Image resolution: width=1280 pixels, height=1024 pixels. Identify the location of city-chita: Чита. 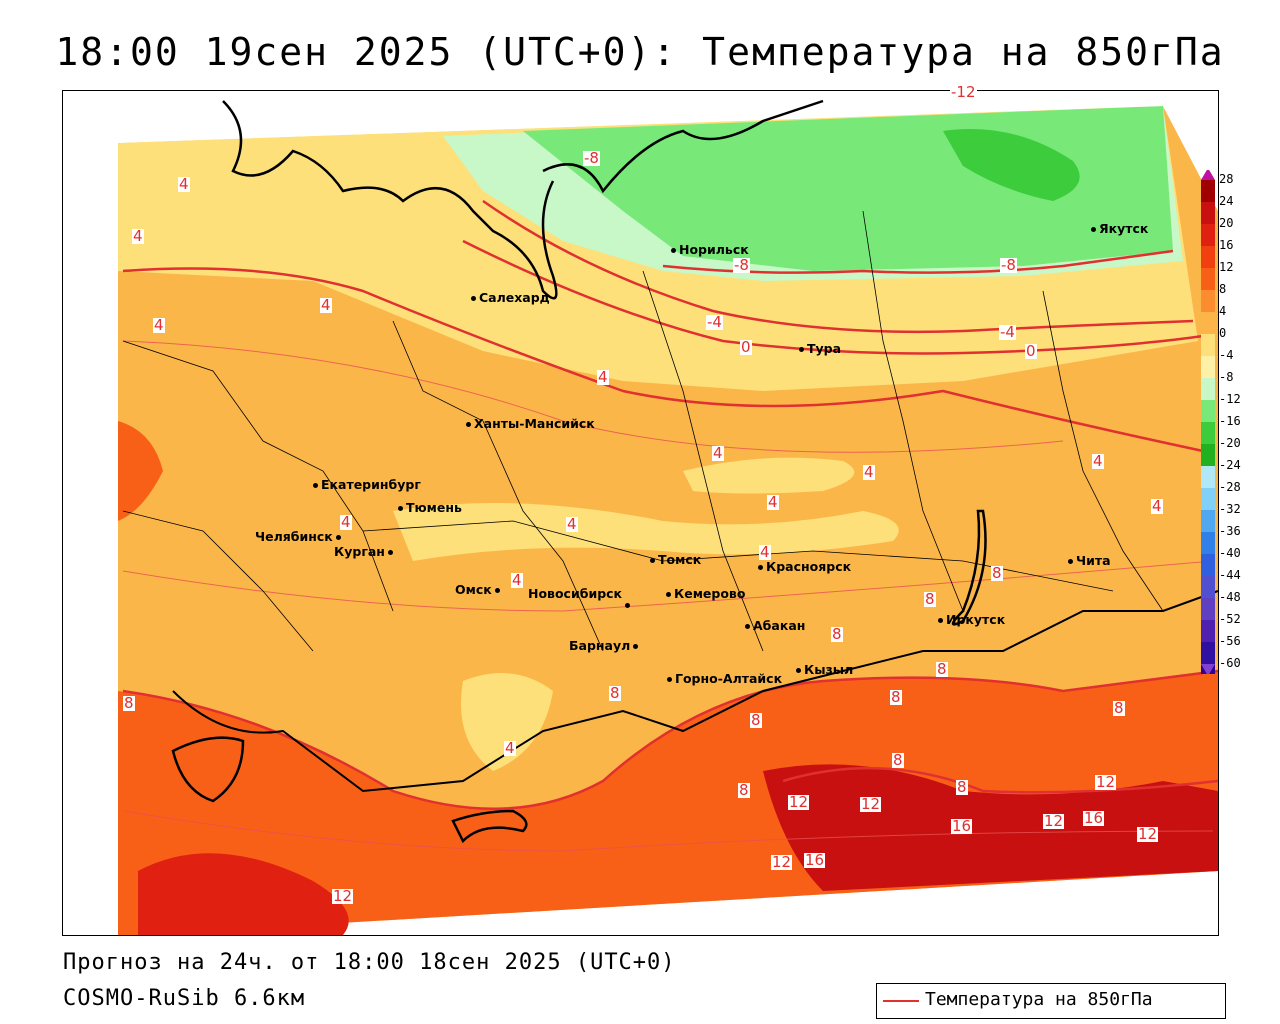
(1089, 560).